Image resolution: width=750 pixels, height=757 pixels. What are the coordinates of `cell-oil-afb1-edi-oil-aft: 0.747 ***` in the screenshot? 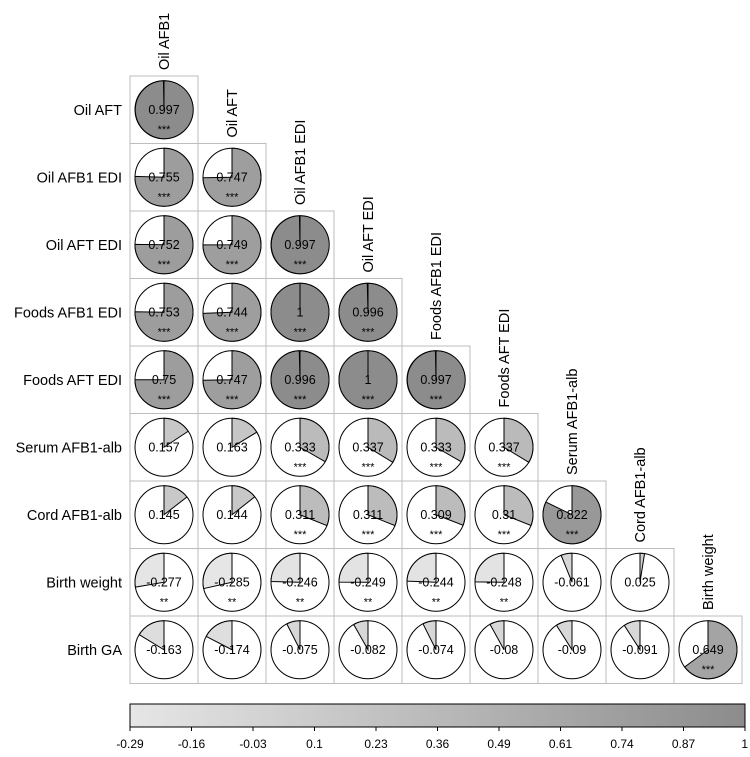 It's located at (232, 177).